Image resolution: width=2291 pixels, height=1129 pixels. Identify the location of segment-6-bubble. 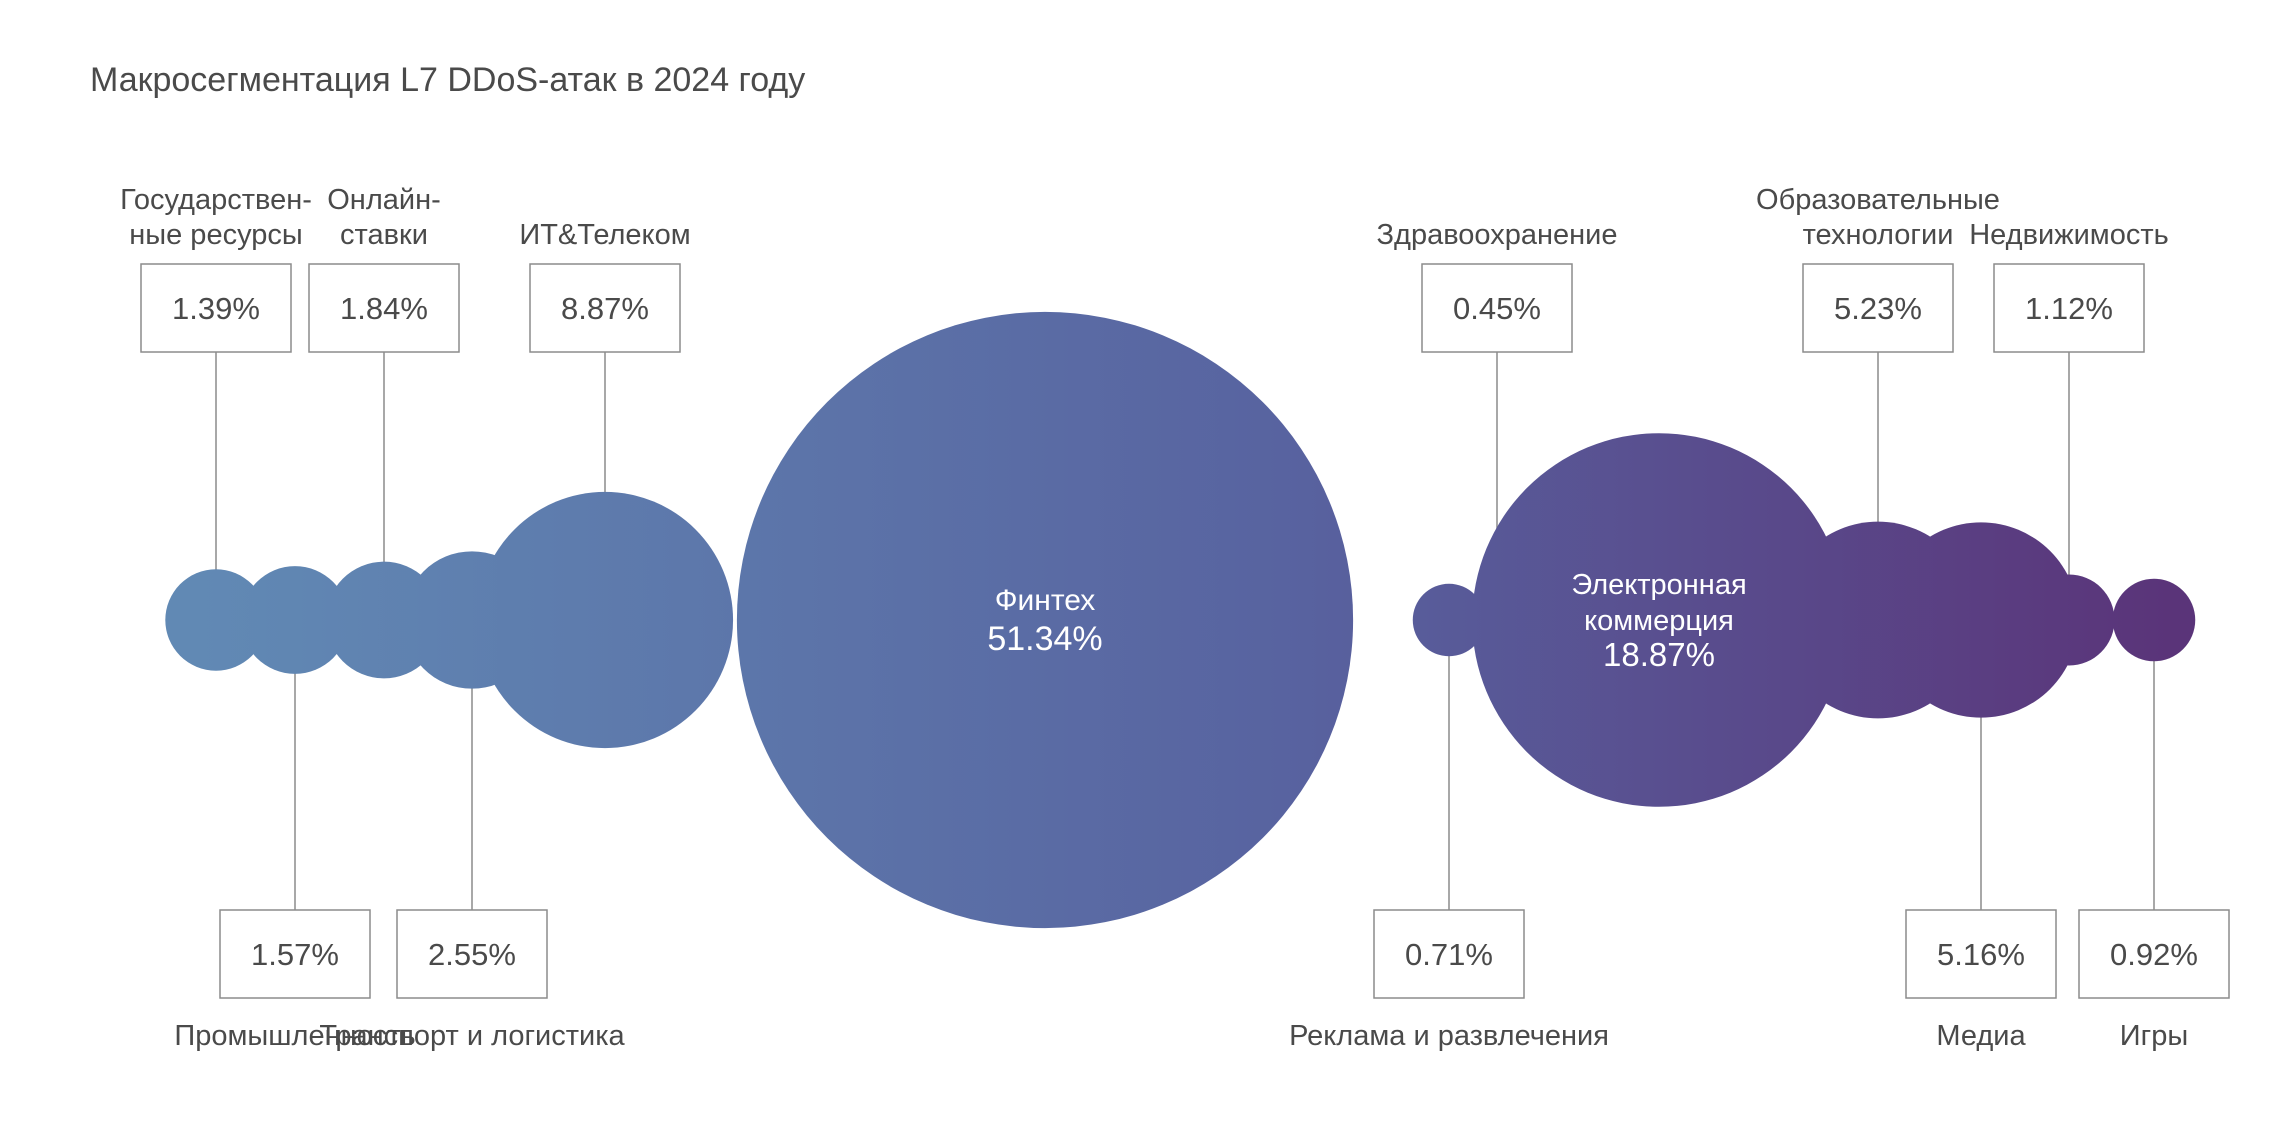
(1045, 620).